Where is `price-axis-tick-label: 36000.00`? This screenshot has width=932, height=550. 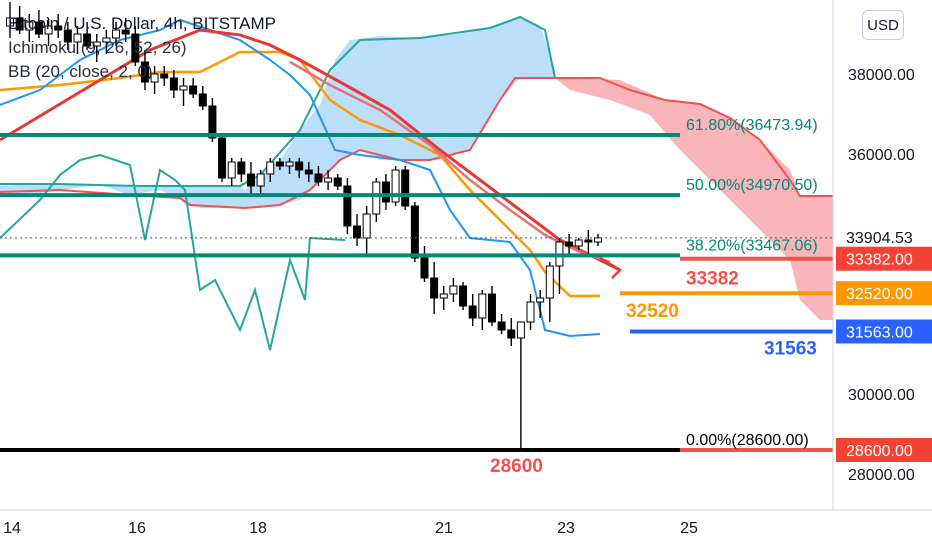 price-axis-tick-label: 36000.00 is located at coordinates (881, 155).